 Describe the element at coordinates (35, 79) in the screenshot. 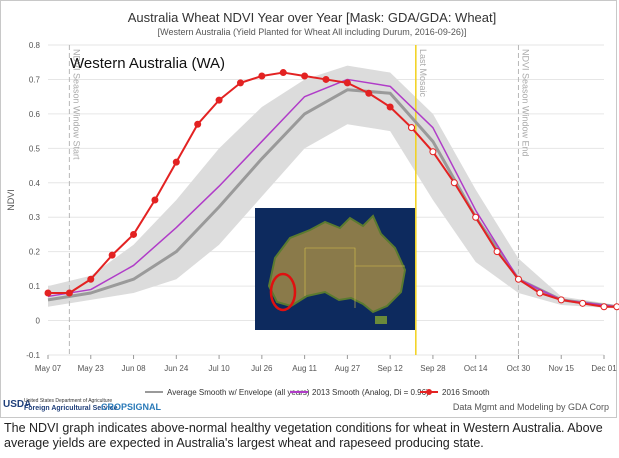

I see `y-tick-label: 0.7` at that location.